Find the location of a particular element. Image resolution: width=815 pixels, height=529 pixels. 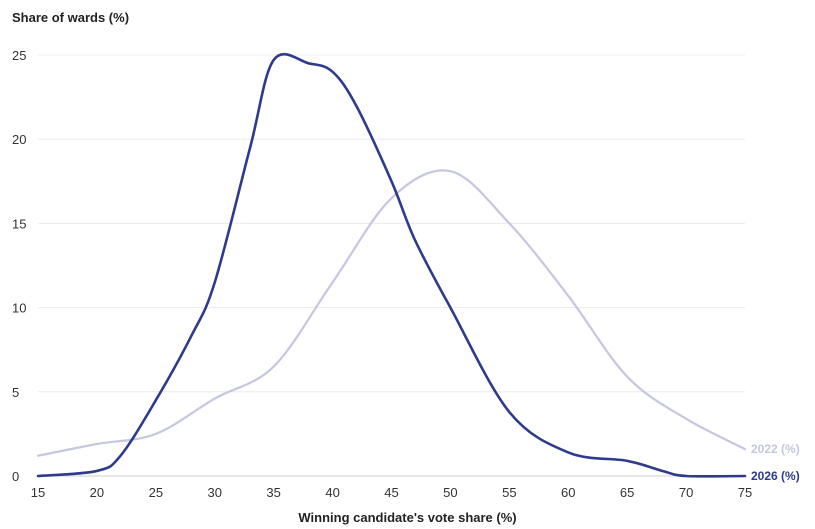

x-tick-label: 45 is located at coordinates (391, 492).